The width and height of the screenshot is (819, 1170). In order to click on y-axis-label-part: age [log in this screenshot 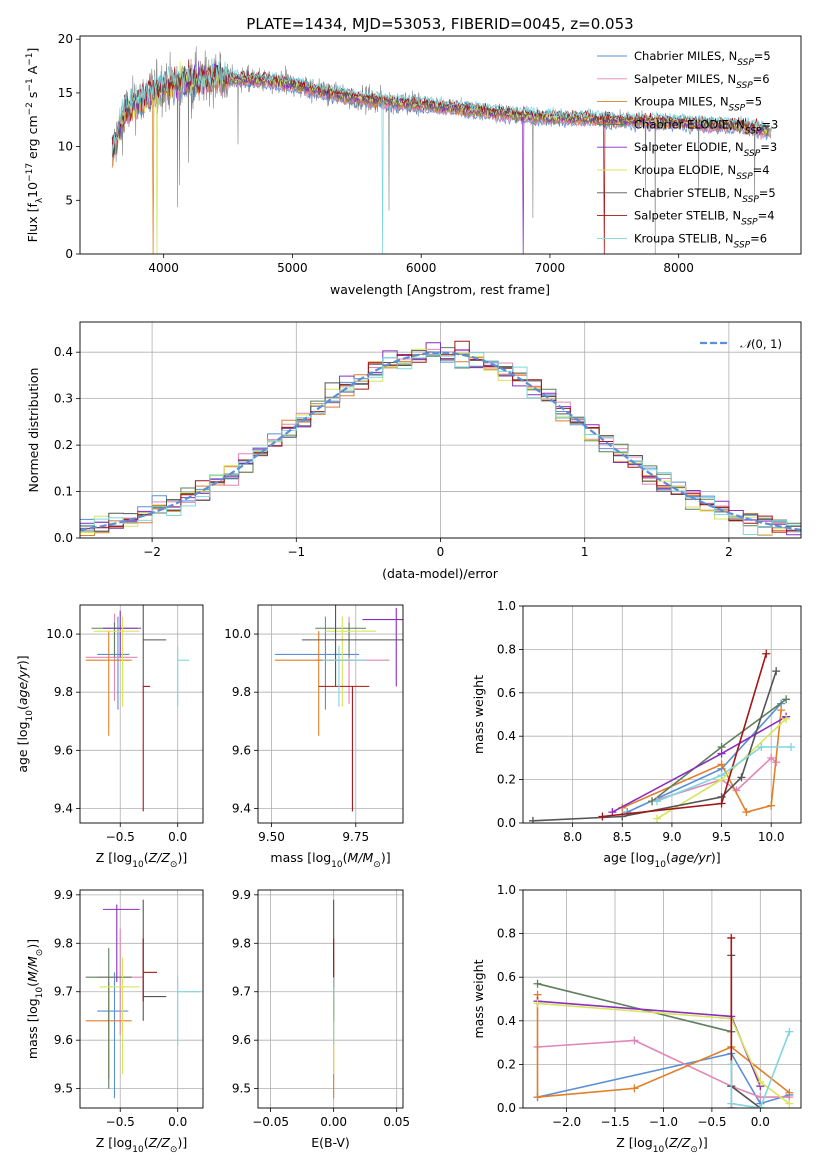, I will do `click(22, 746)`.